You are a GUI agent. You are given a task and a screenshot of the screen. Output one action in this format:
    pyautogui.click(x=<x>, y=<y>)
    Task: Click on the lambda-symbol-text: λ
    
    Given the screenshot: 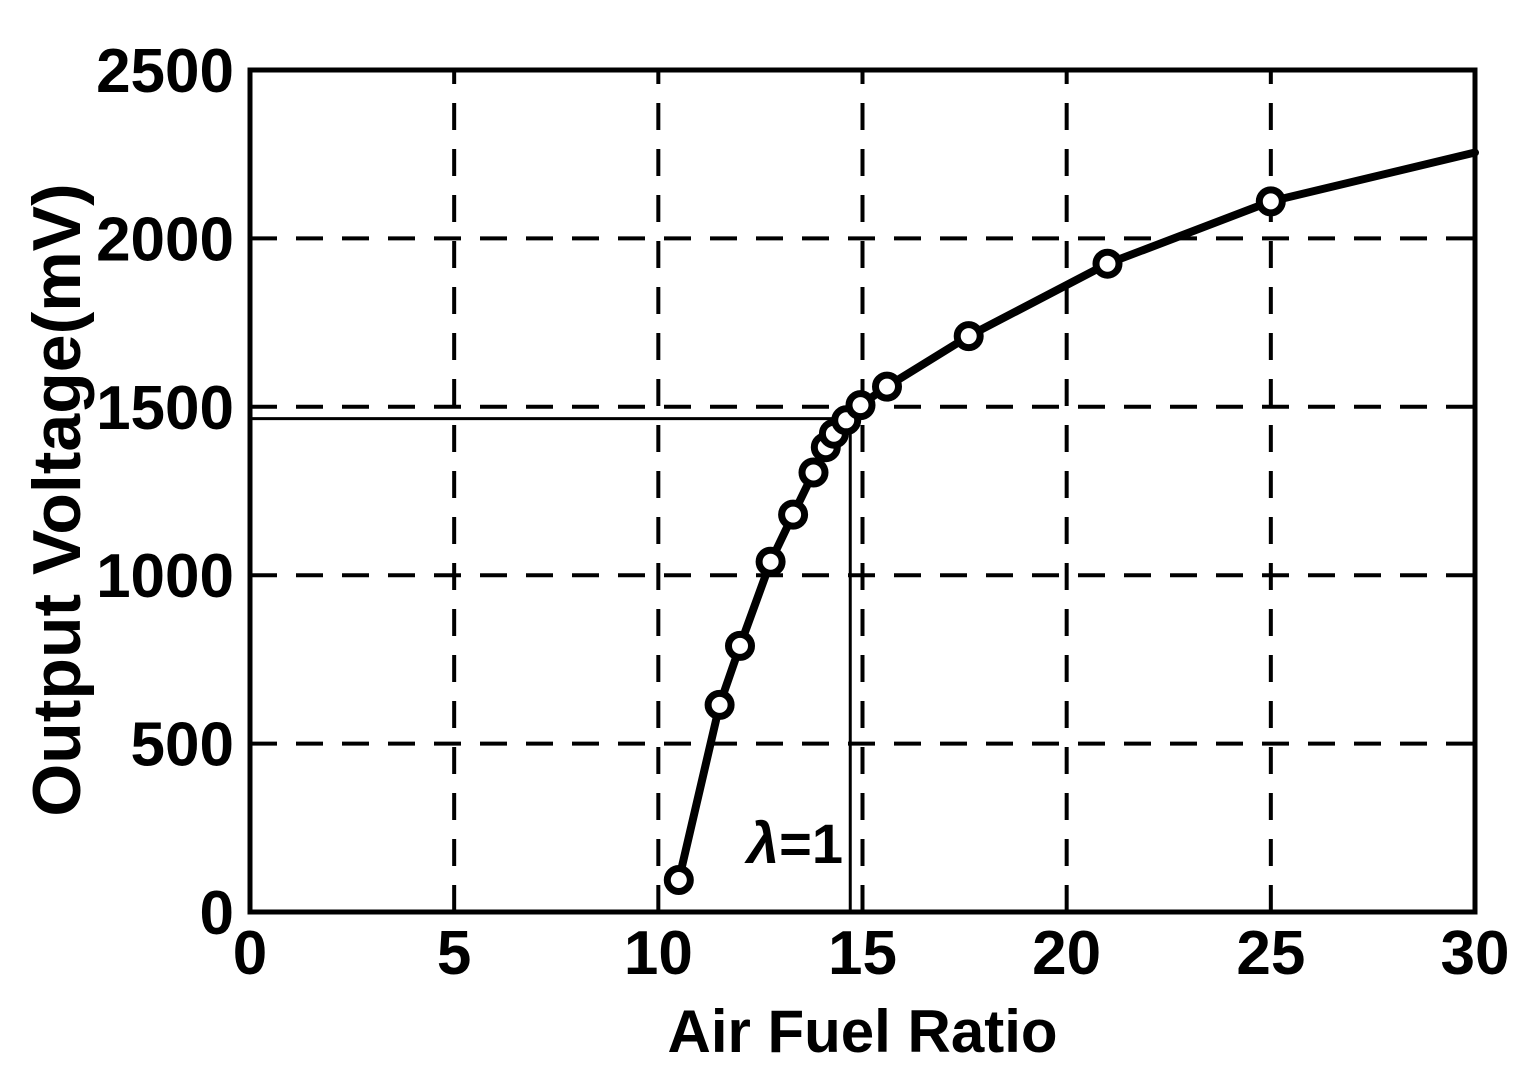 What is the action you would take?
    pyautogui.click(x=761, y=843)
    